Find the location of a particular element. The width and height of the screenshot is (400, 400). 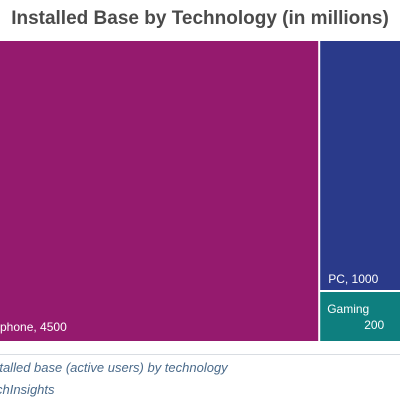

treemap-label-pc: PC, 1000 is located at coordinates (353, 279).